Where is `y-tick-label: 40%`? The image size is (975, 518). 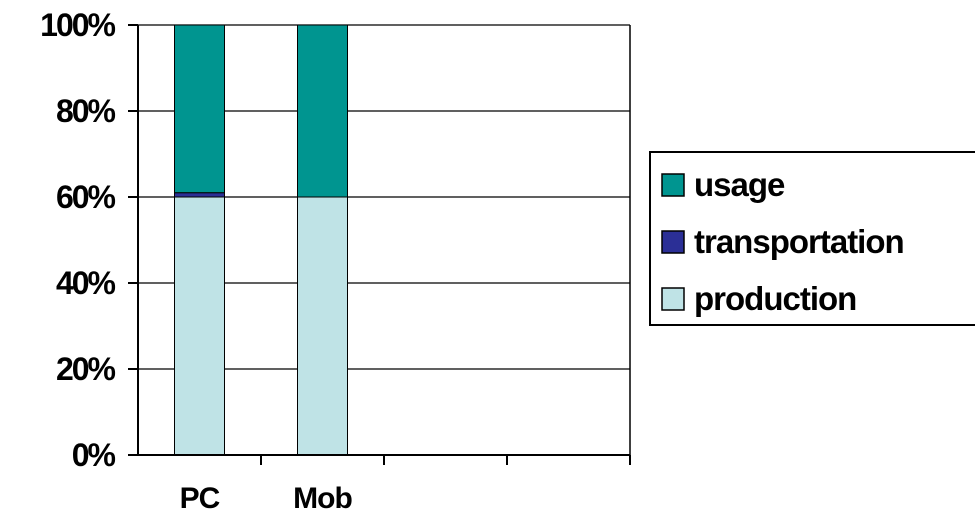 y-tick-label: 40% is located at coordinates (86, 283).